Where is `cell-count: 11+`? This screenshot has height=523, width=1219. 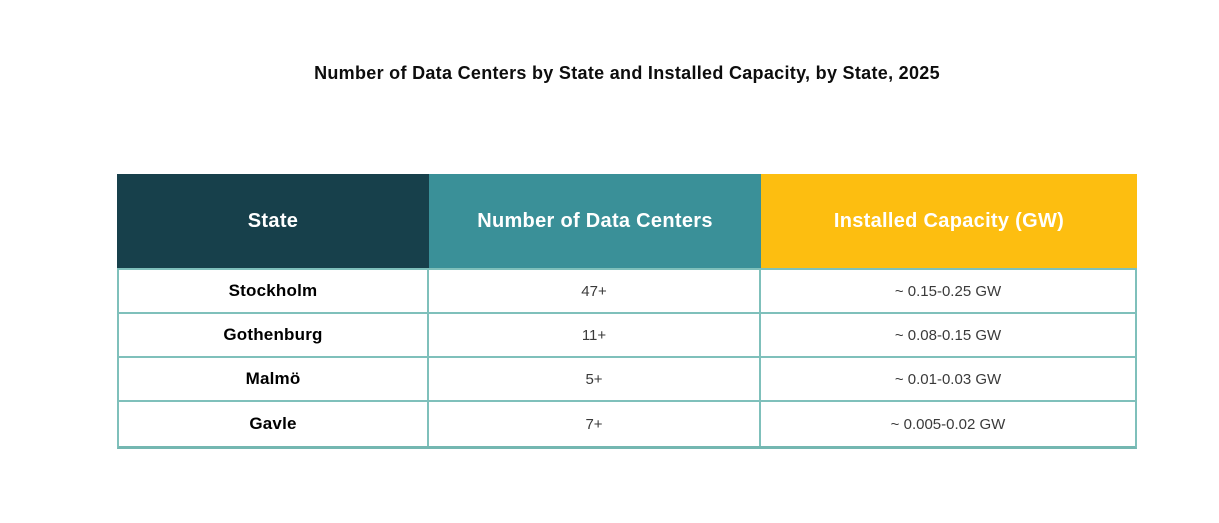
cell-count: 11+ is located at coordinates (595, 335).